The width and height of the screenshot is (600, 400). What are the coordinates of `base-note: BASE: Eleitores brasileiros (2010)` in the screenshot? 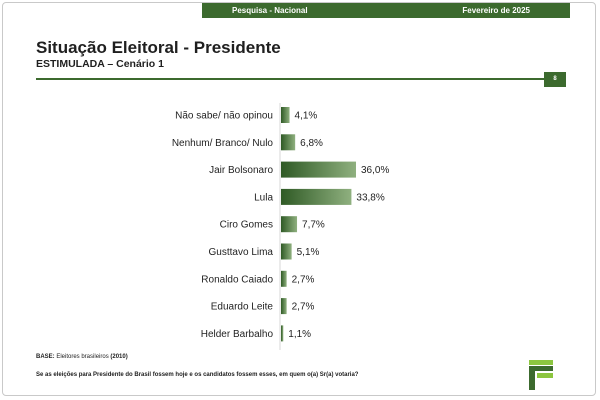 It's located at (82, 357).